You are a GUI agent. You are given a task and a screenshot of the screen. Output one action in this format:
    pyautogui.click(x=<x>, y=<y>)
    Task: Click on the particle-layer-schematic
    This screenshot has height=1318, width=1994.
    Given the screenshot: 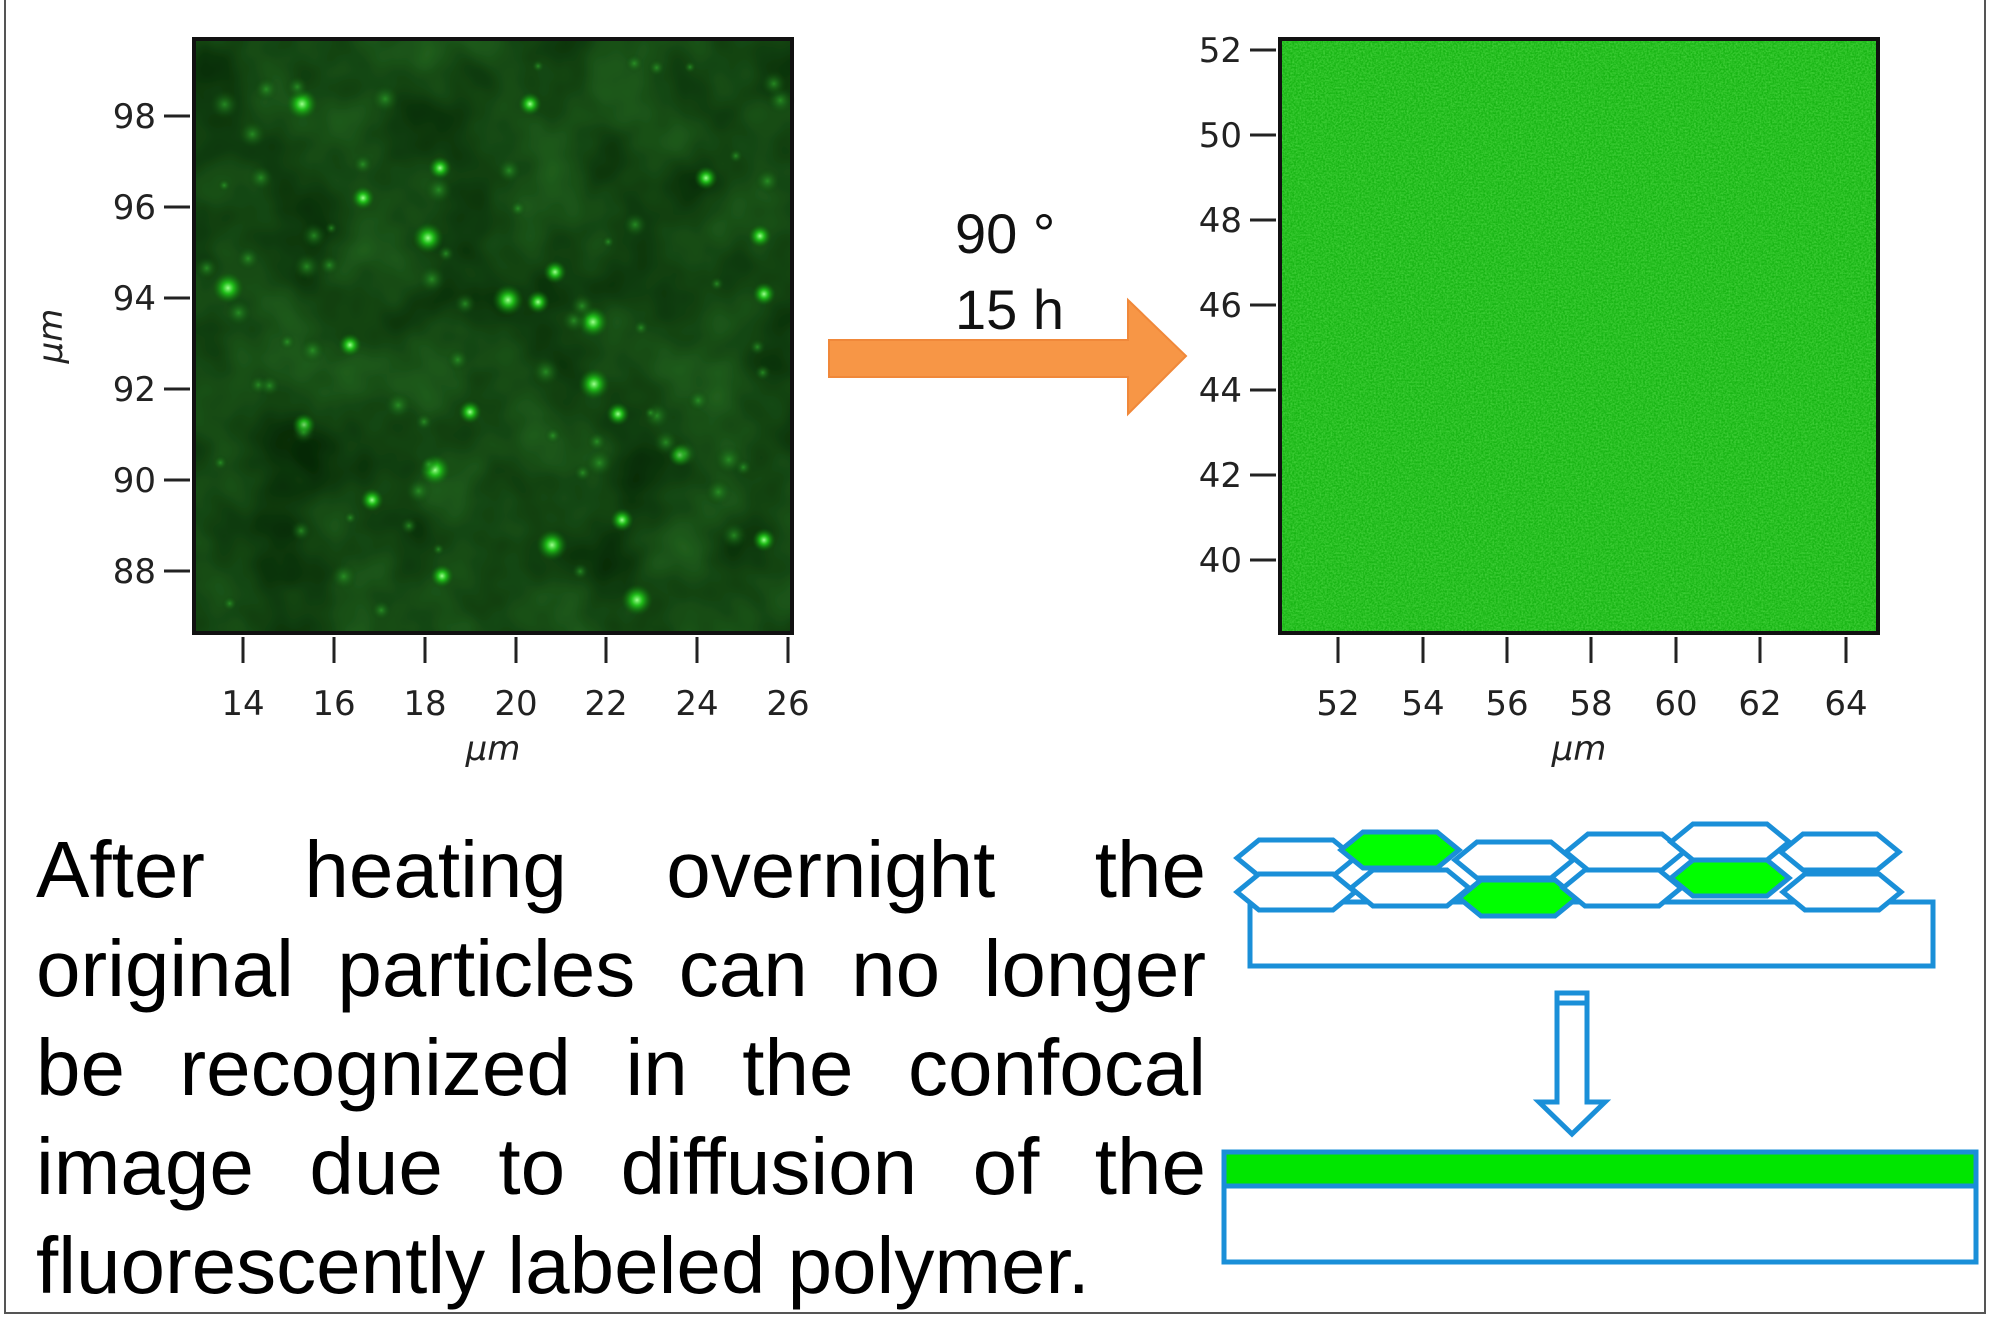 What is the action you would take?
    pyautogui.click(x=1584, y=895)
    